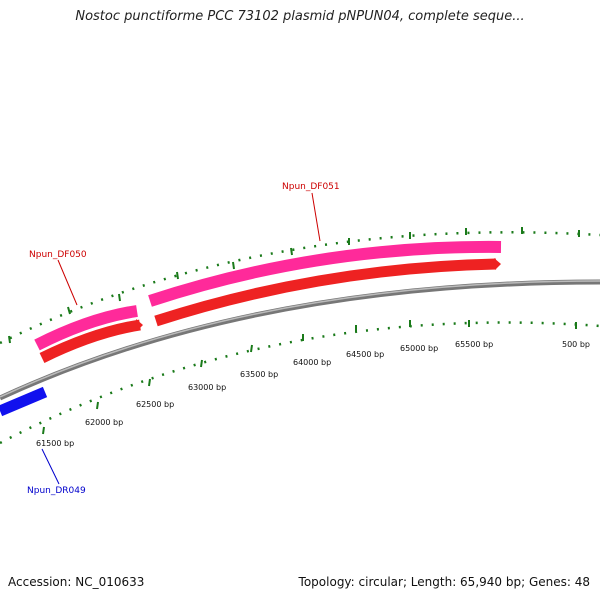 This screenshot has height=600, width=600. What do you see at coordinates (24, 401) in the screenshot?
I see `gene-npun-dr049` at bounding box center [24, 401].